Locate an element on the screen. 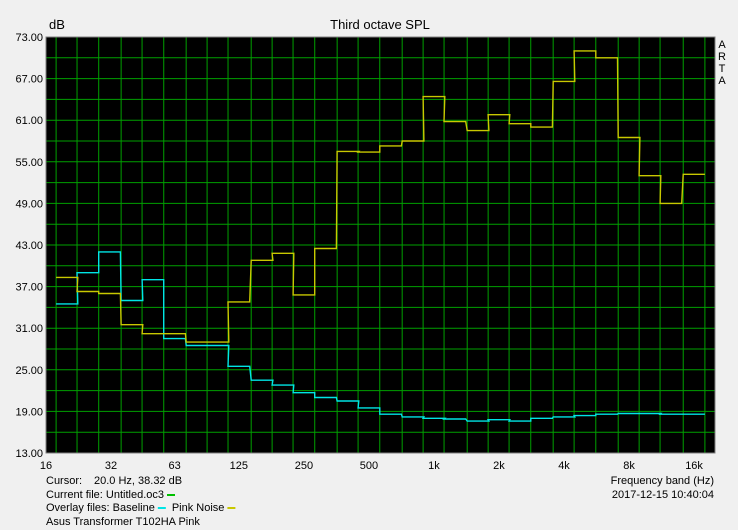  timestamp: 2017-12-15 10:40:04 is located at coordinates (663, 495).